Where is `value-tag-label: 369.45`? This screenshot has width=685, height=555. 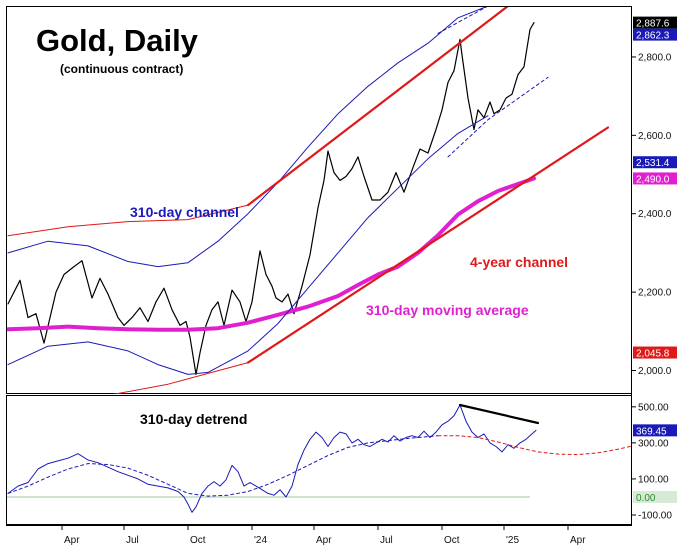
value-tag-label: 369.45 is located at coordinates (651, 431).